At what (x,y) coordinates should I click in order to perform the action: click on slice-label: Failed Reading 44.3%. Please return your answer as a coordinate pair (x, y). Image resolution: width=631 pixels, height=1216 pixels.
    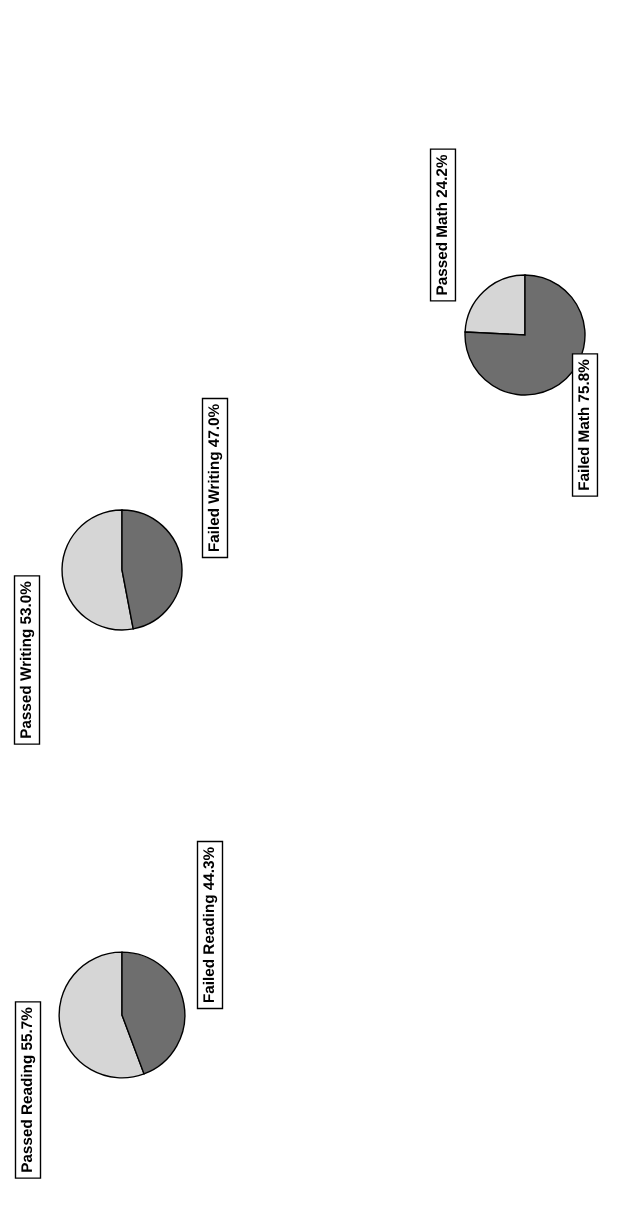
    Looking at the image, I should click on (210, 925).